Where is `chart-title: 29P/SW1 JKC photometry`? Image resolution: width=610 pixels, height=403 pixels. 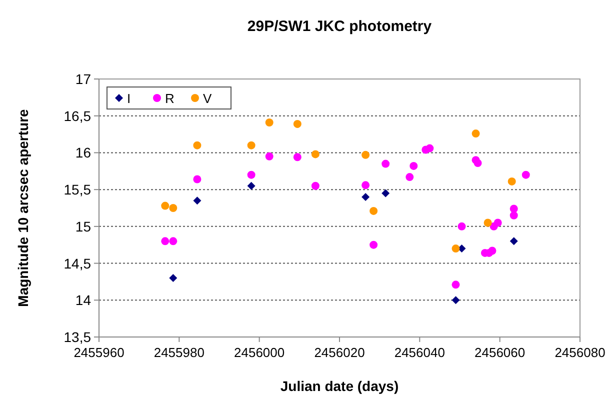 chart-title: 29P/SW1 JKC photometry is located at coordinates (339, 26).